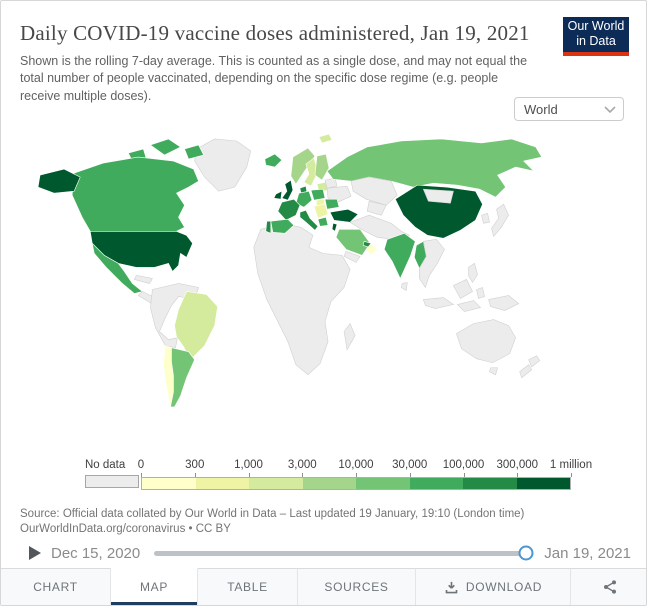 The height and width of the screenshot is (606, 647). I want to click on legend-tick-label: 10,000, so click(356, 465).